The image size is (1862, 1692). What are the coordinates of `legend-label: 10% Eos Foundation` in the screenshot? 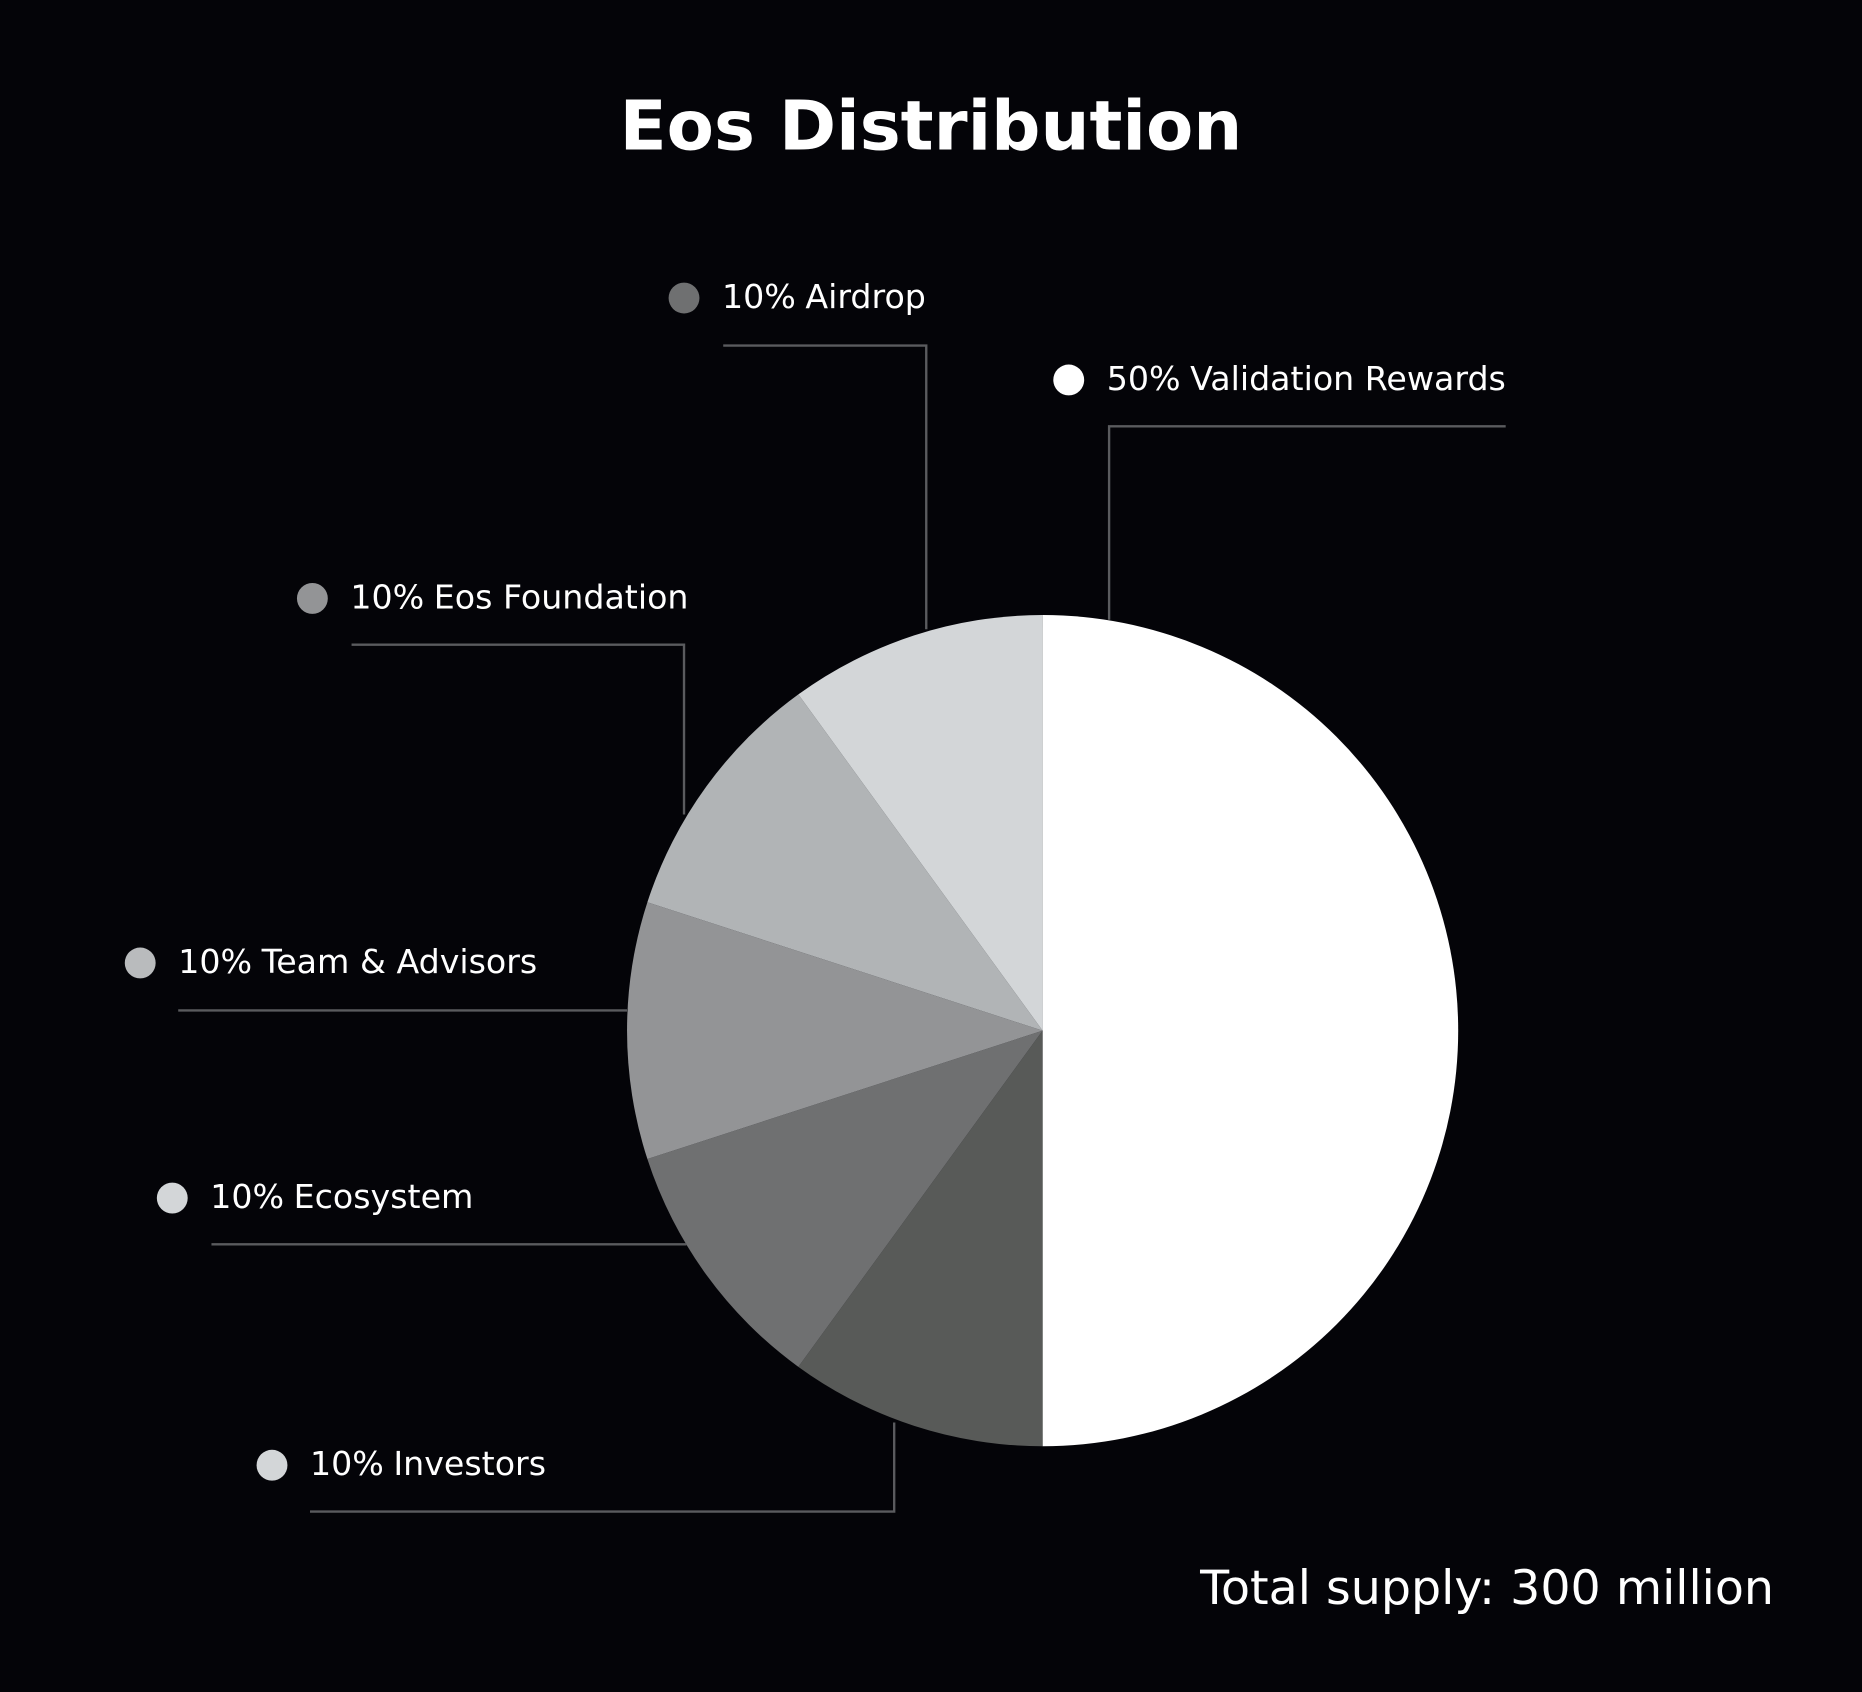 It's located at (519, 596).